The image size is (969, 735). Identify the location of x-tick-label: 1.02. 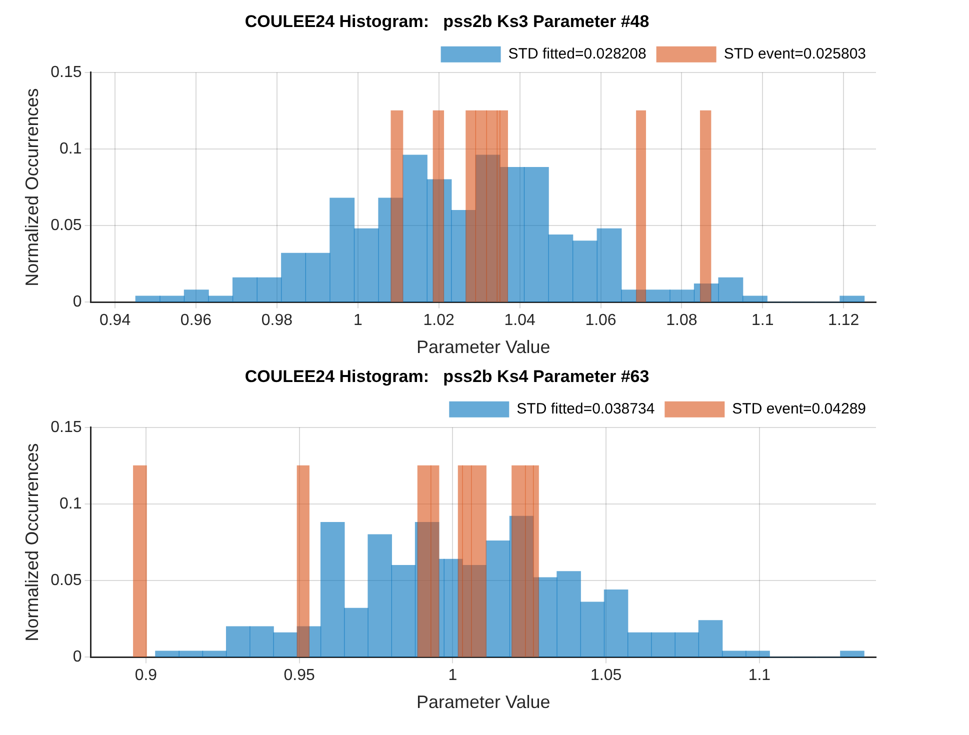
(439, 321).